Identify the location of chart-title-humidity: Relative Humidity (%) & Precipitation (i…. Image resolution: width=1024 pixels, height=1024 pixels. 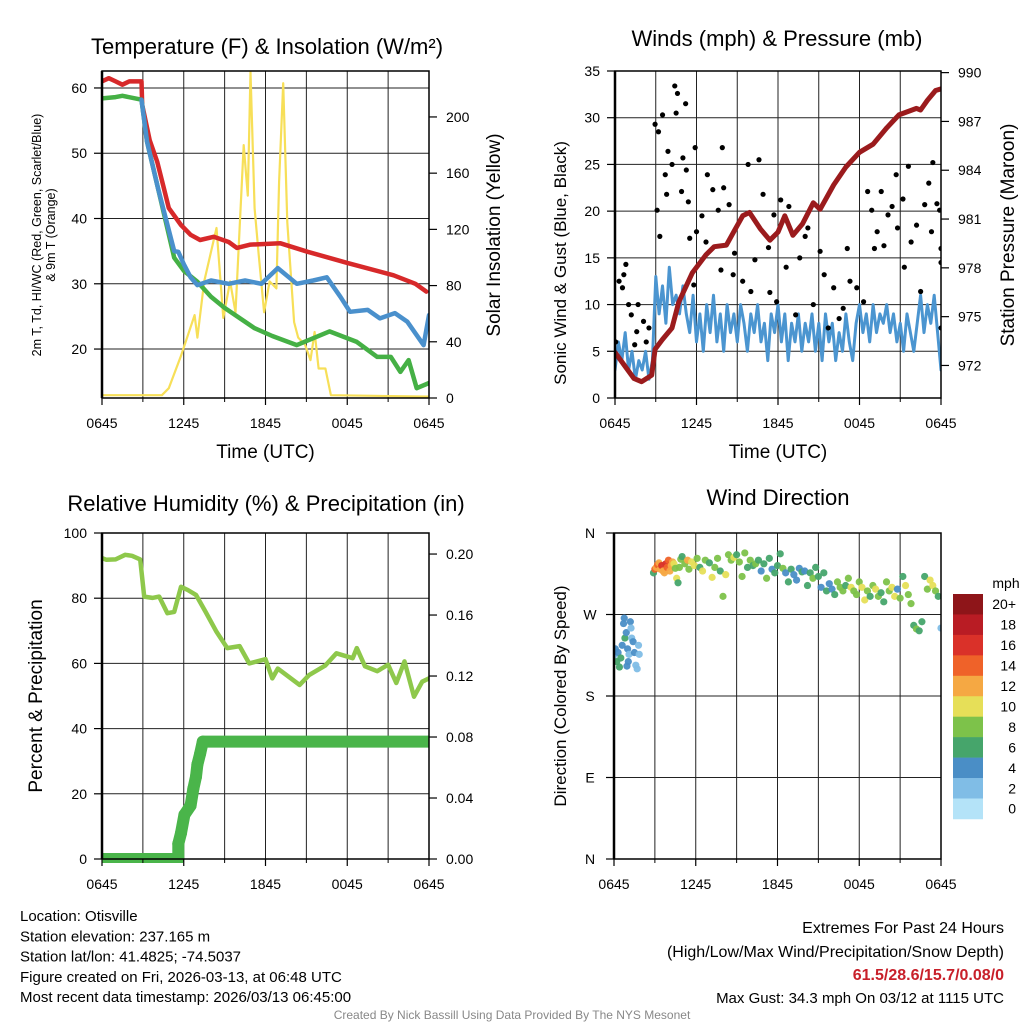
(265, 503).